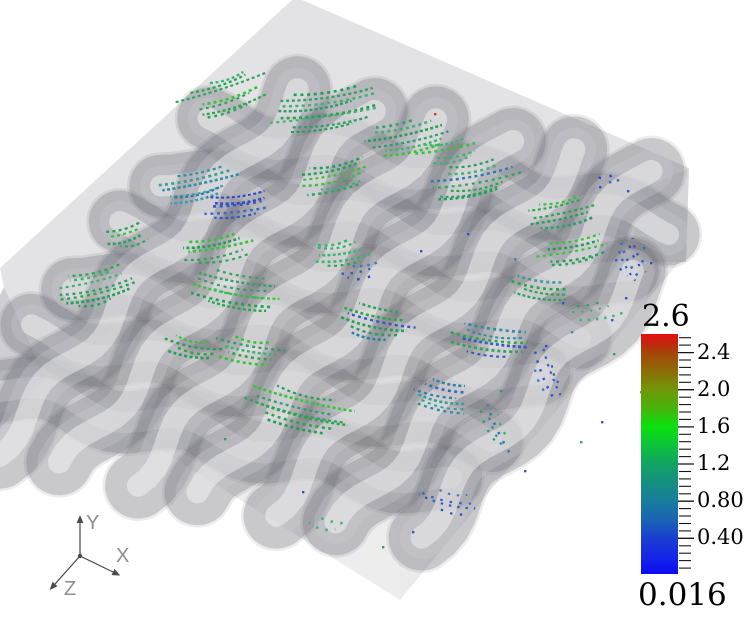 This screenshot has width=752, height=635. Describe the element at coordinates (96, 564) in the screenshot. I see `axis-x-line` at that location.